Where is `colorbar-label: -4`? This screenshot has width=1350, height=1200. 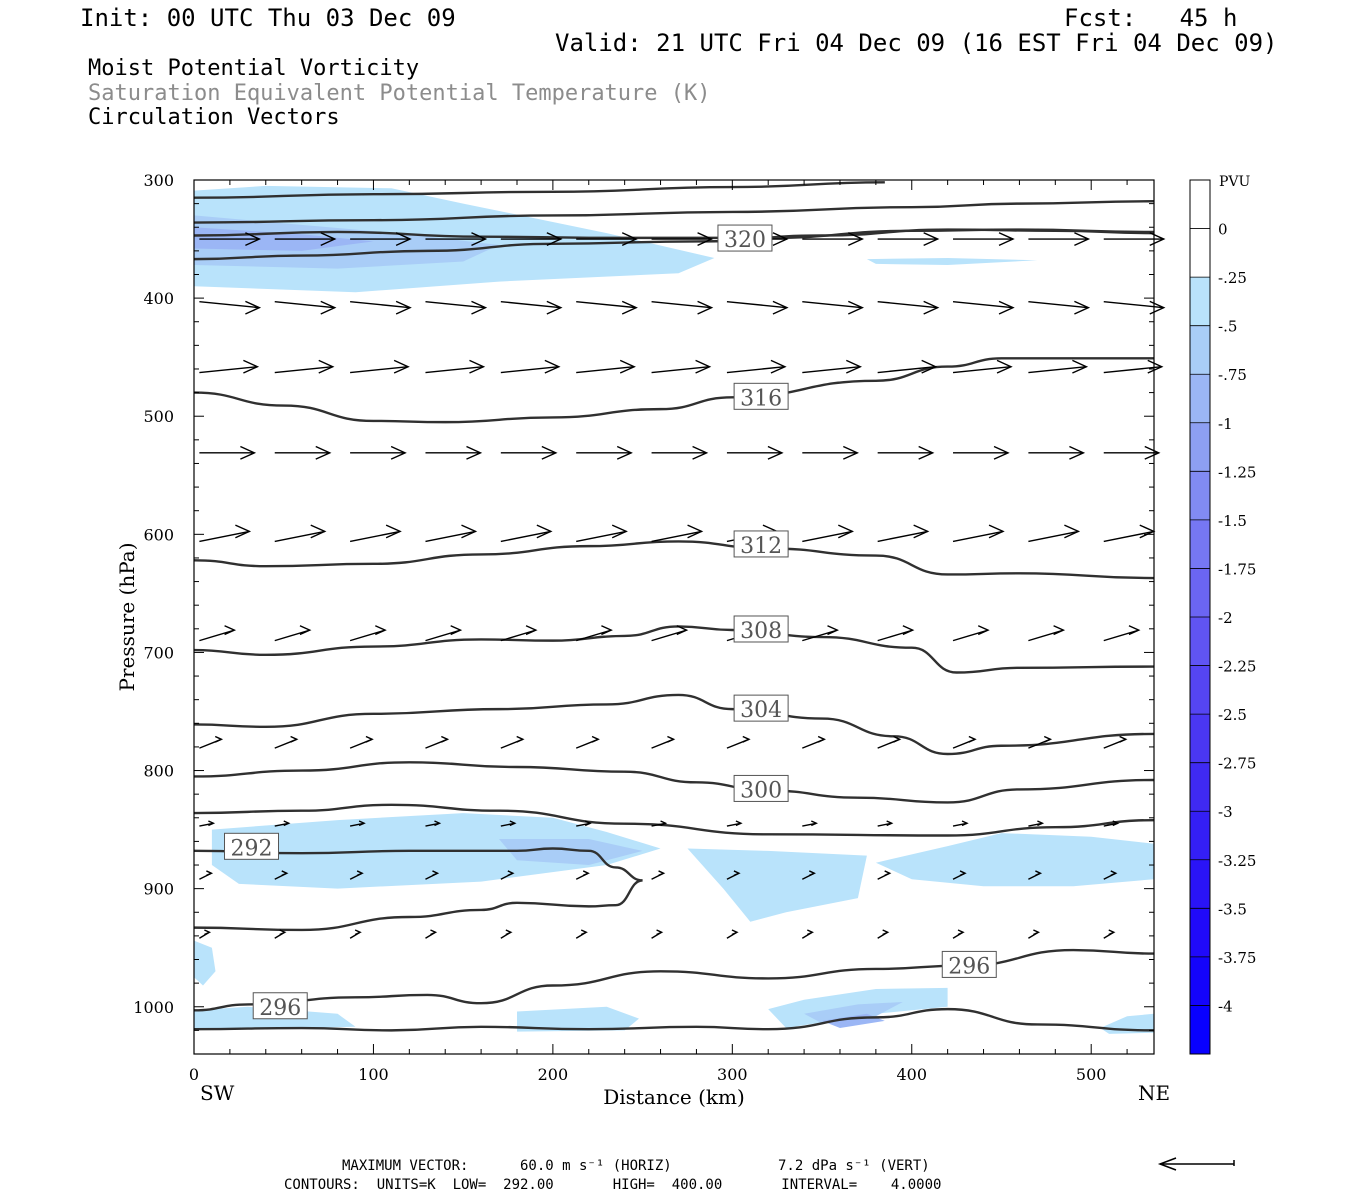 colorbar-label: -4 is located at coordinates (1225, 1006).